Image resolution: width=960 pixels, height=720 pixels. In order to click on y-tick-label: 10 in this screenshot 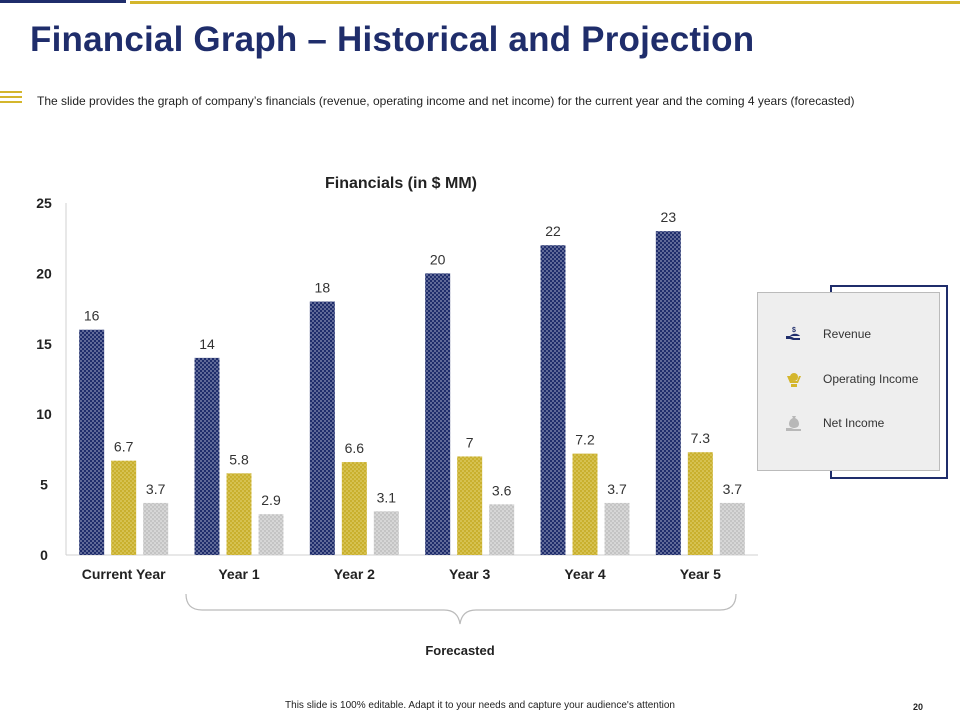, I will do `click(44, 414)`.